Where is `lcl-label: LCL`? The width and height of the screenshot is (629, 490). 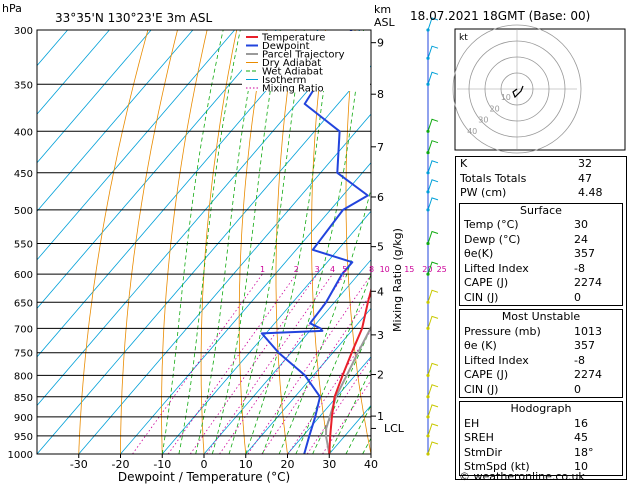
lcl-label: LCL is located at coordinates (394, 428).